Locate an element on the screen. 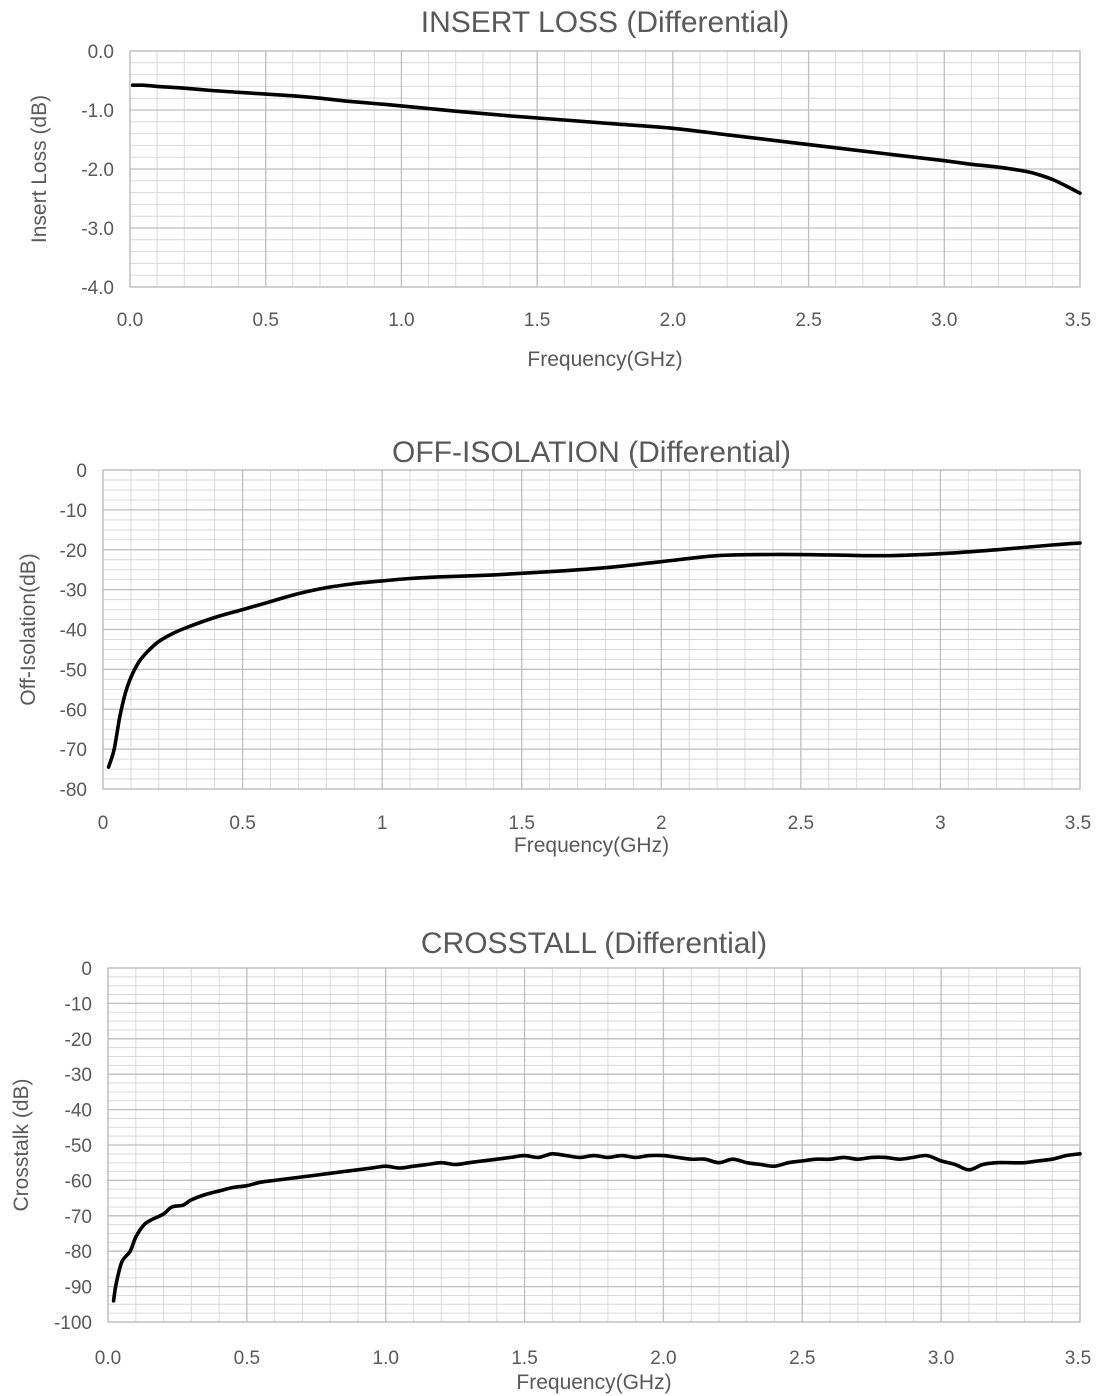 Image resolution: width=1100 pixels, height=1396 pixels. y-axis-title: Off-Isolation(dB) is located at coordinates (28, 629).